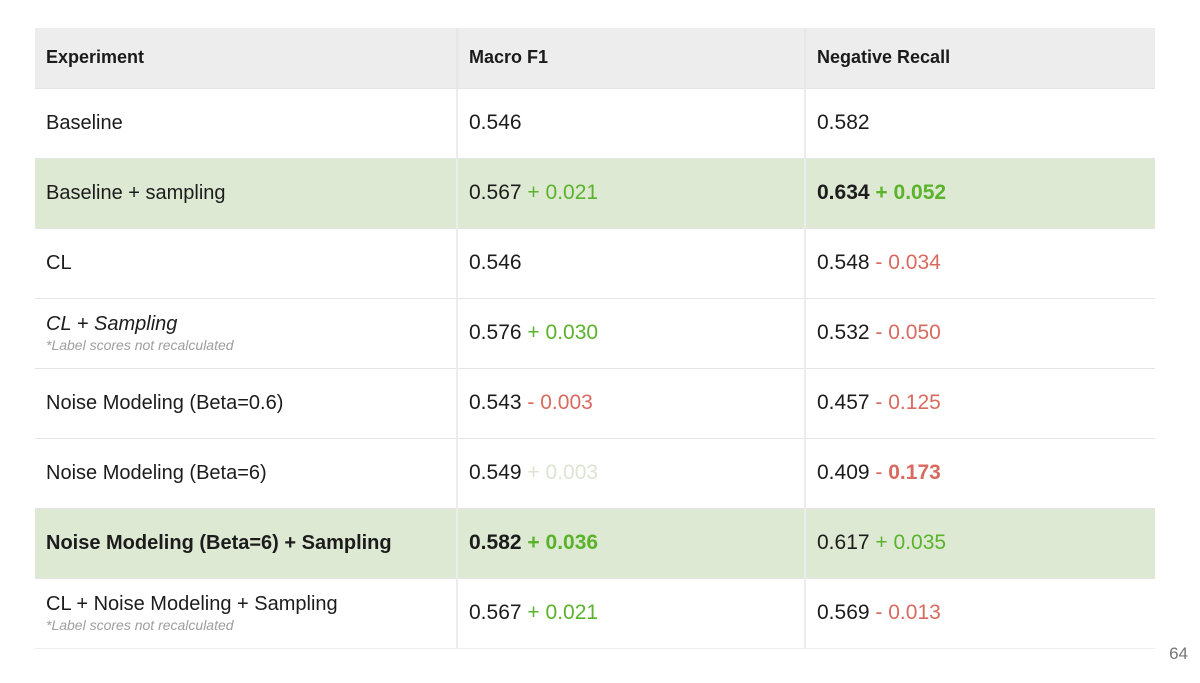  I want to click on experiment-cell: Noise Modeling (Beta=0.6), so click(246, 402).